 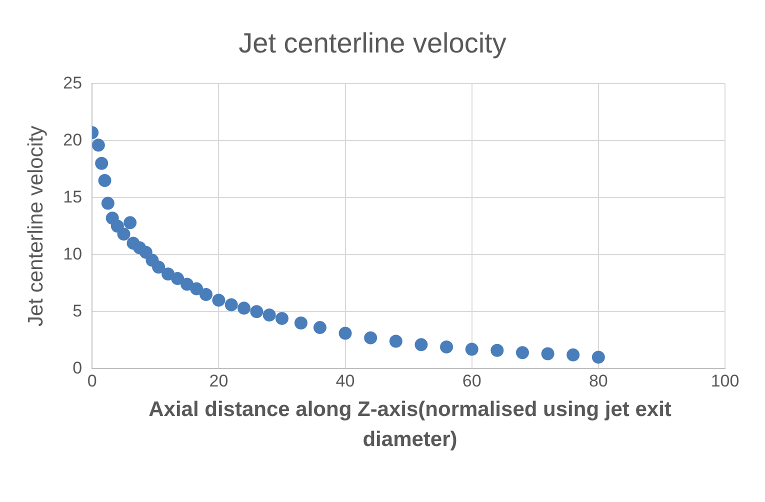 I want to click on x-axis-title: Axial distance along Z-axis(normalised using jet exit diameter), so click(x=410, y=425).